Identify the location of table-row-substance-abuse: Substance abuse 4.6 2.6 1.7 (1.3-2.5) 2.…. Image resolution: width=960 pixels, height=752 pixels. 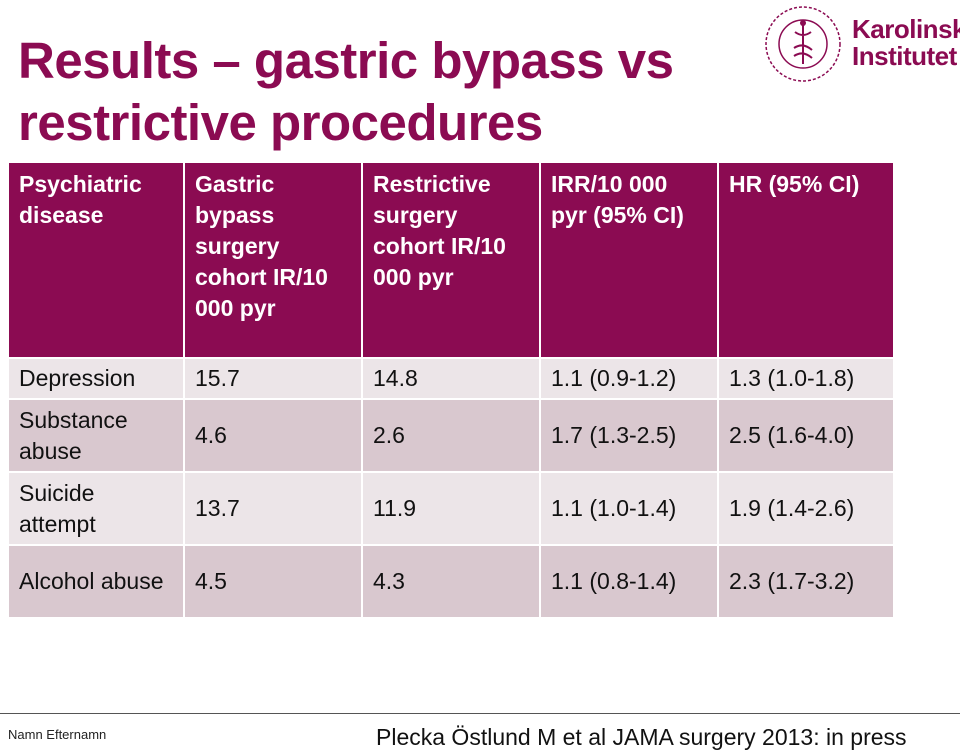
(451, 435).